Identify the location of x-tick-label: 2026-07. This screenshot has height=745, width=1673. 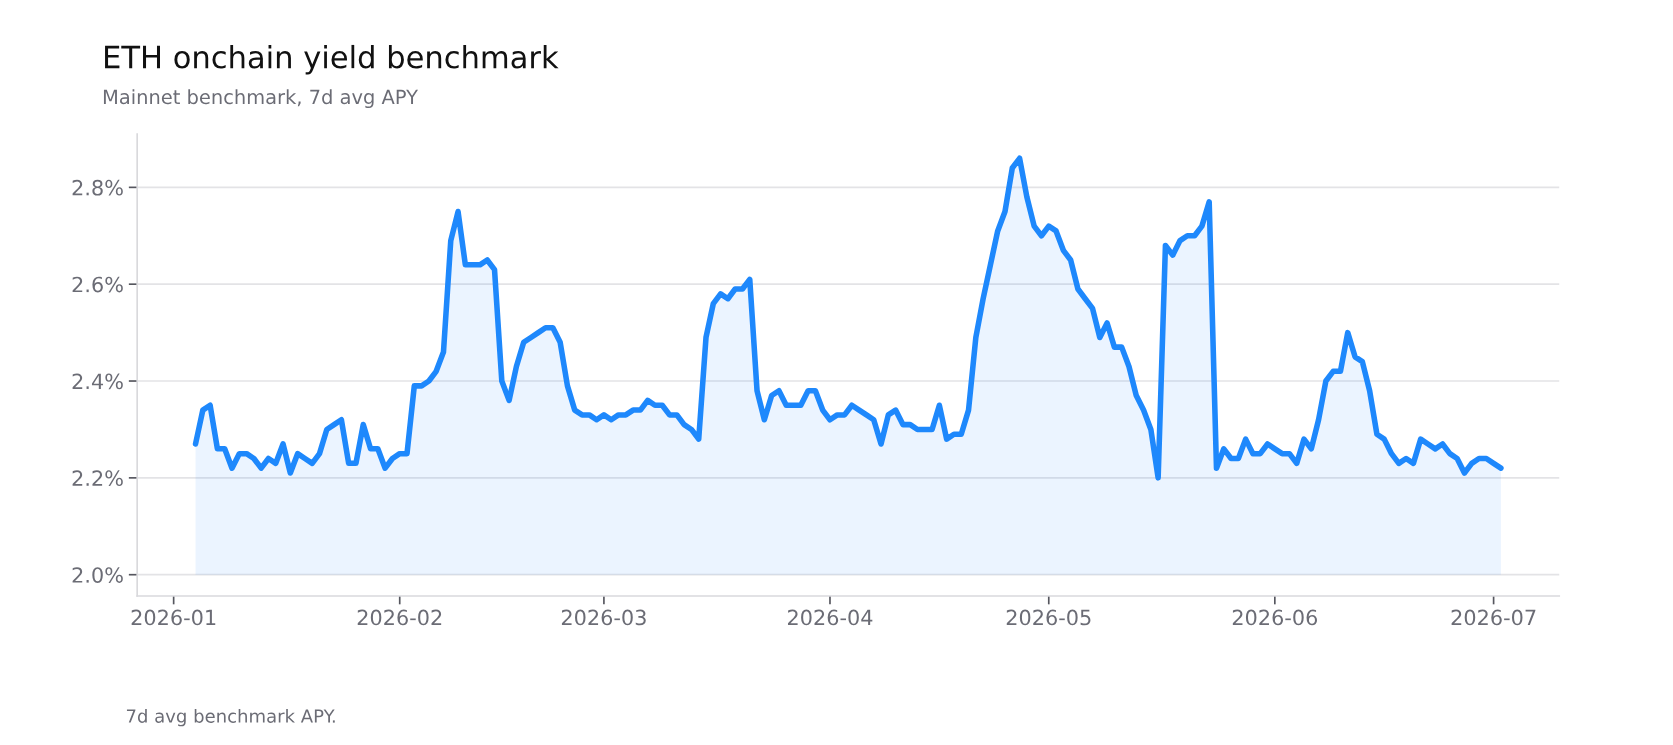
(1493, 617).